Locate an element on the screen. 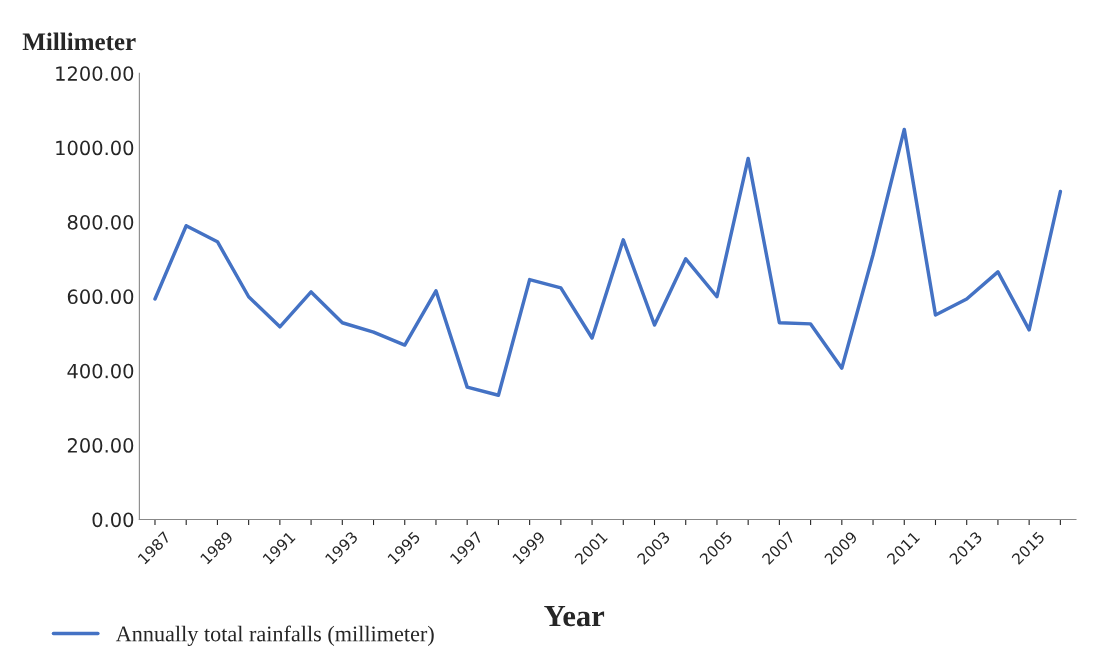 The height and width of the screenshot is (666, 1115). y-tick-label: 1000.00 is located at coordinates (95, 148).